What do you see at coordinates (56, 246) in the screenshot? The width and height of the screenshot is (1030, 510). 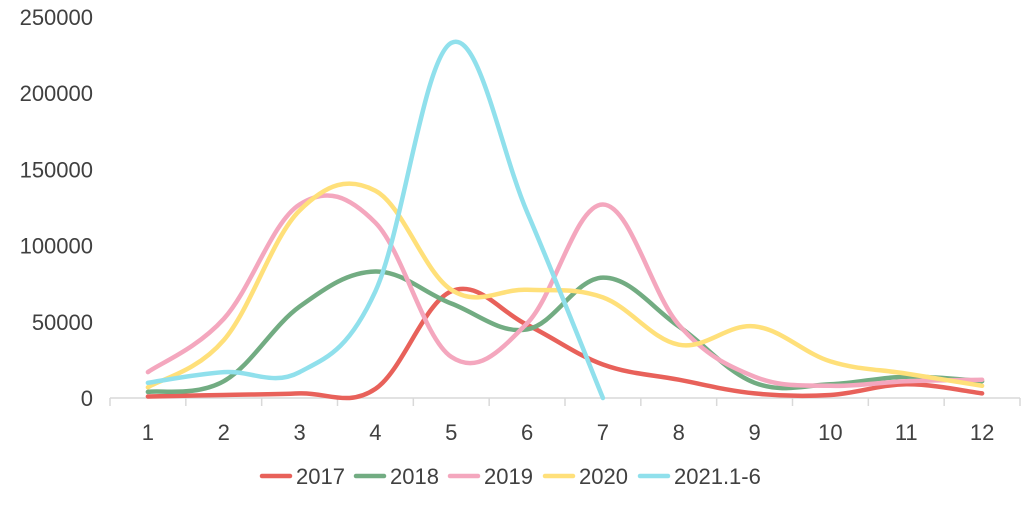 I see `y-tick-label: 100000` at bounding box center [56, 246].